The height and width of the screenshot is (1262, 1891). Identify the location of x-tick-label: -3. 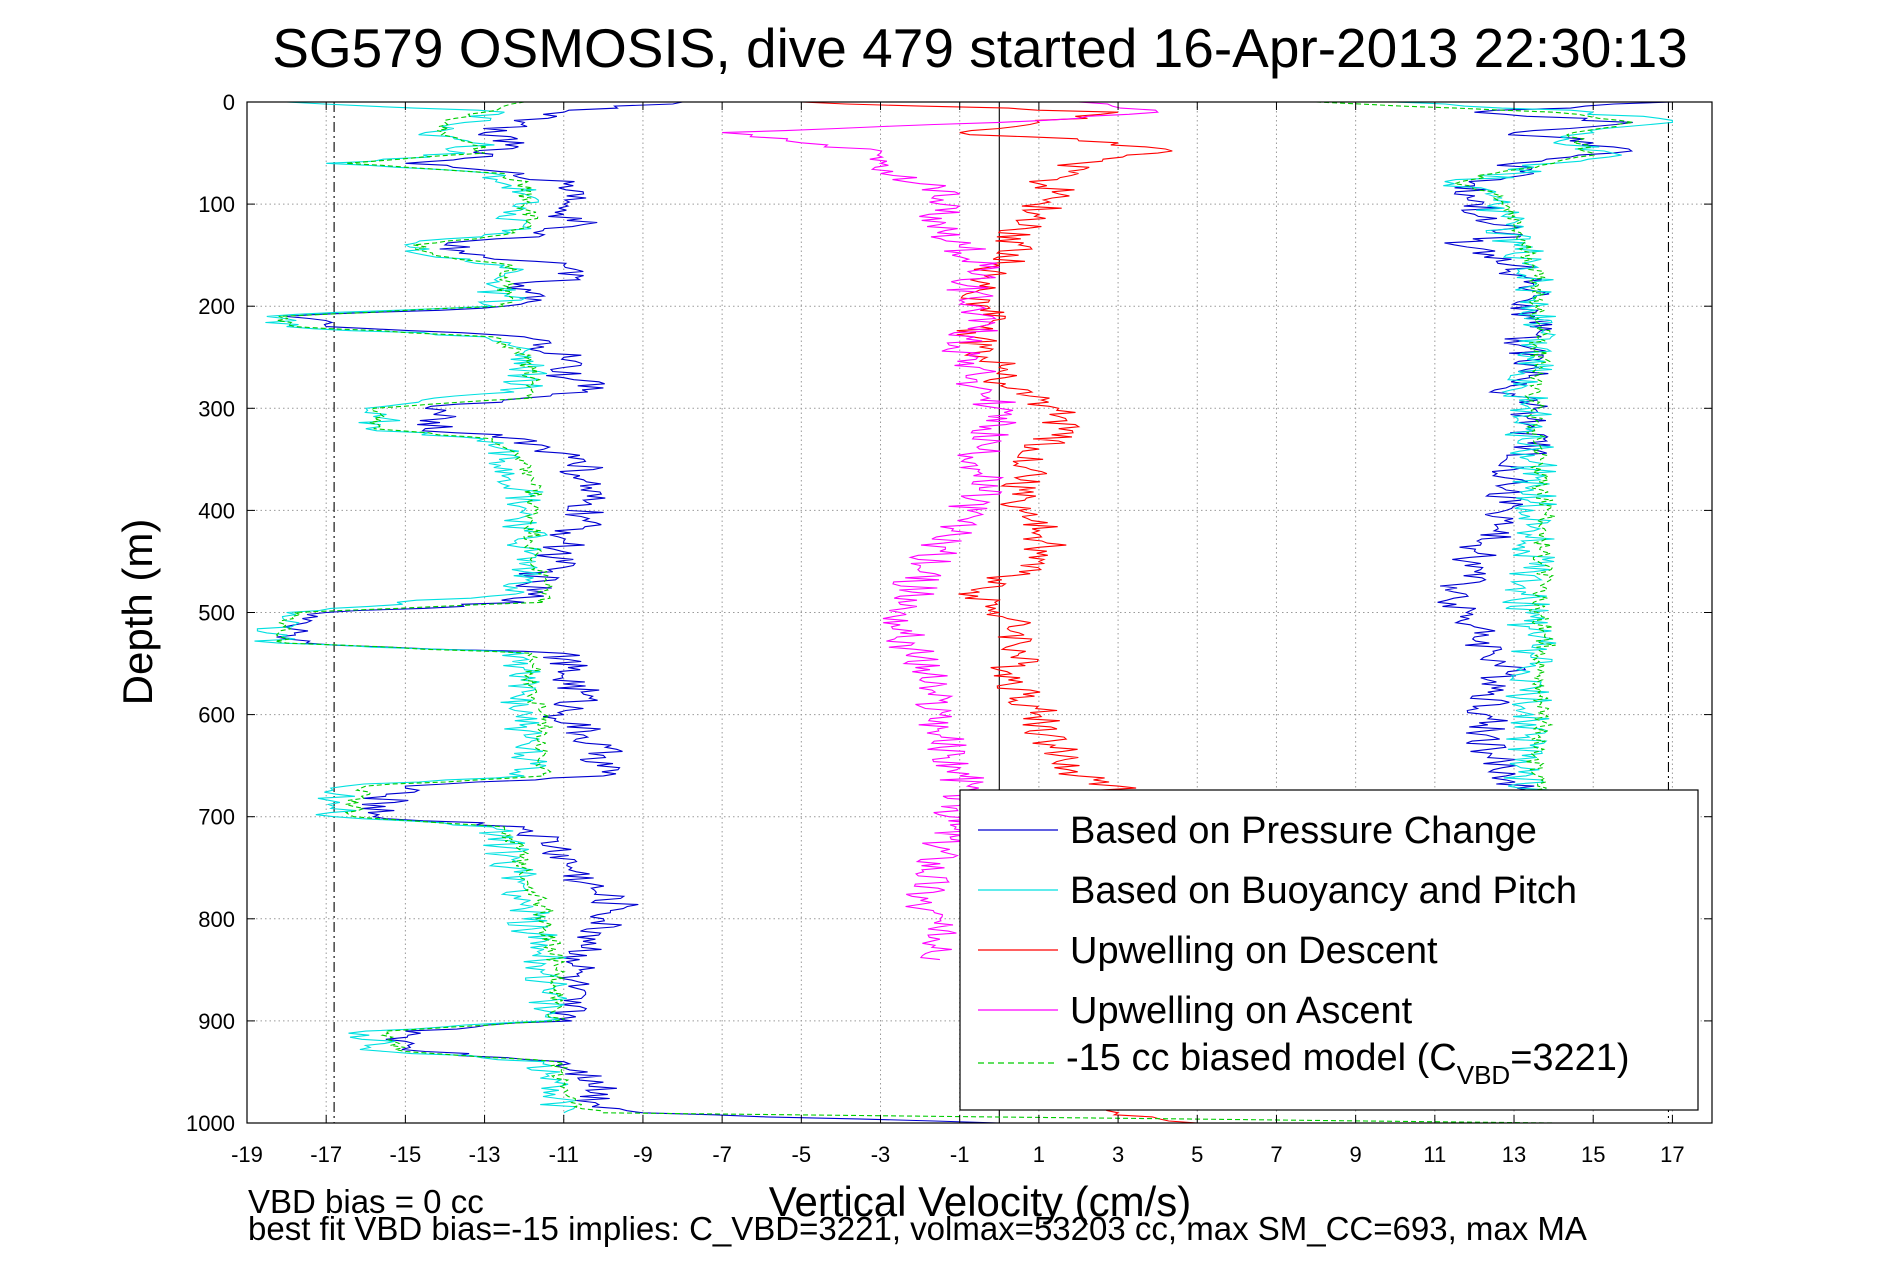
(881, 1154).